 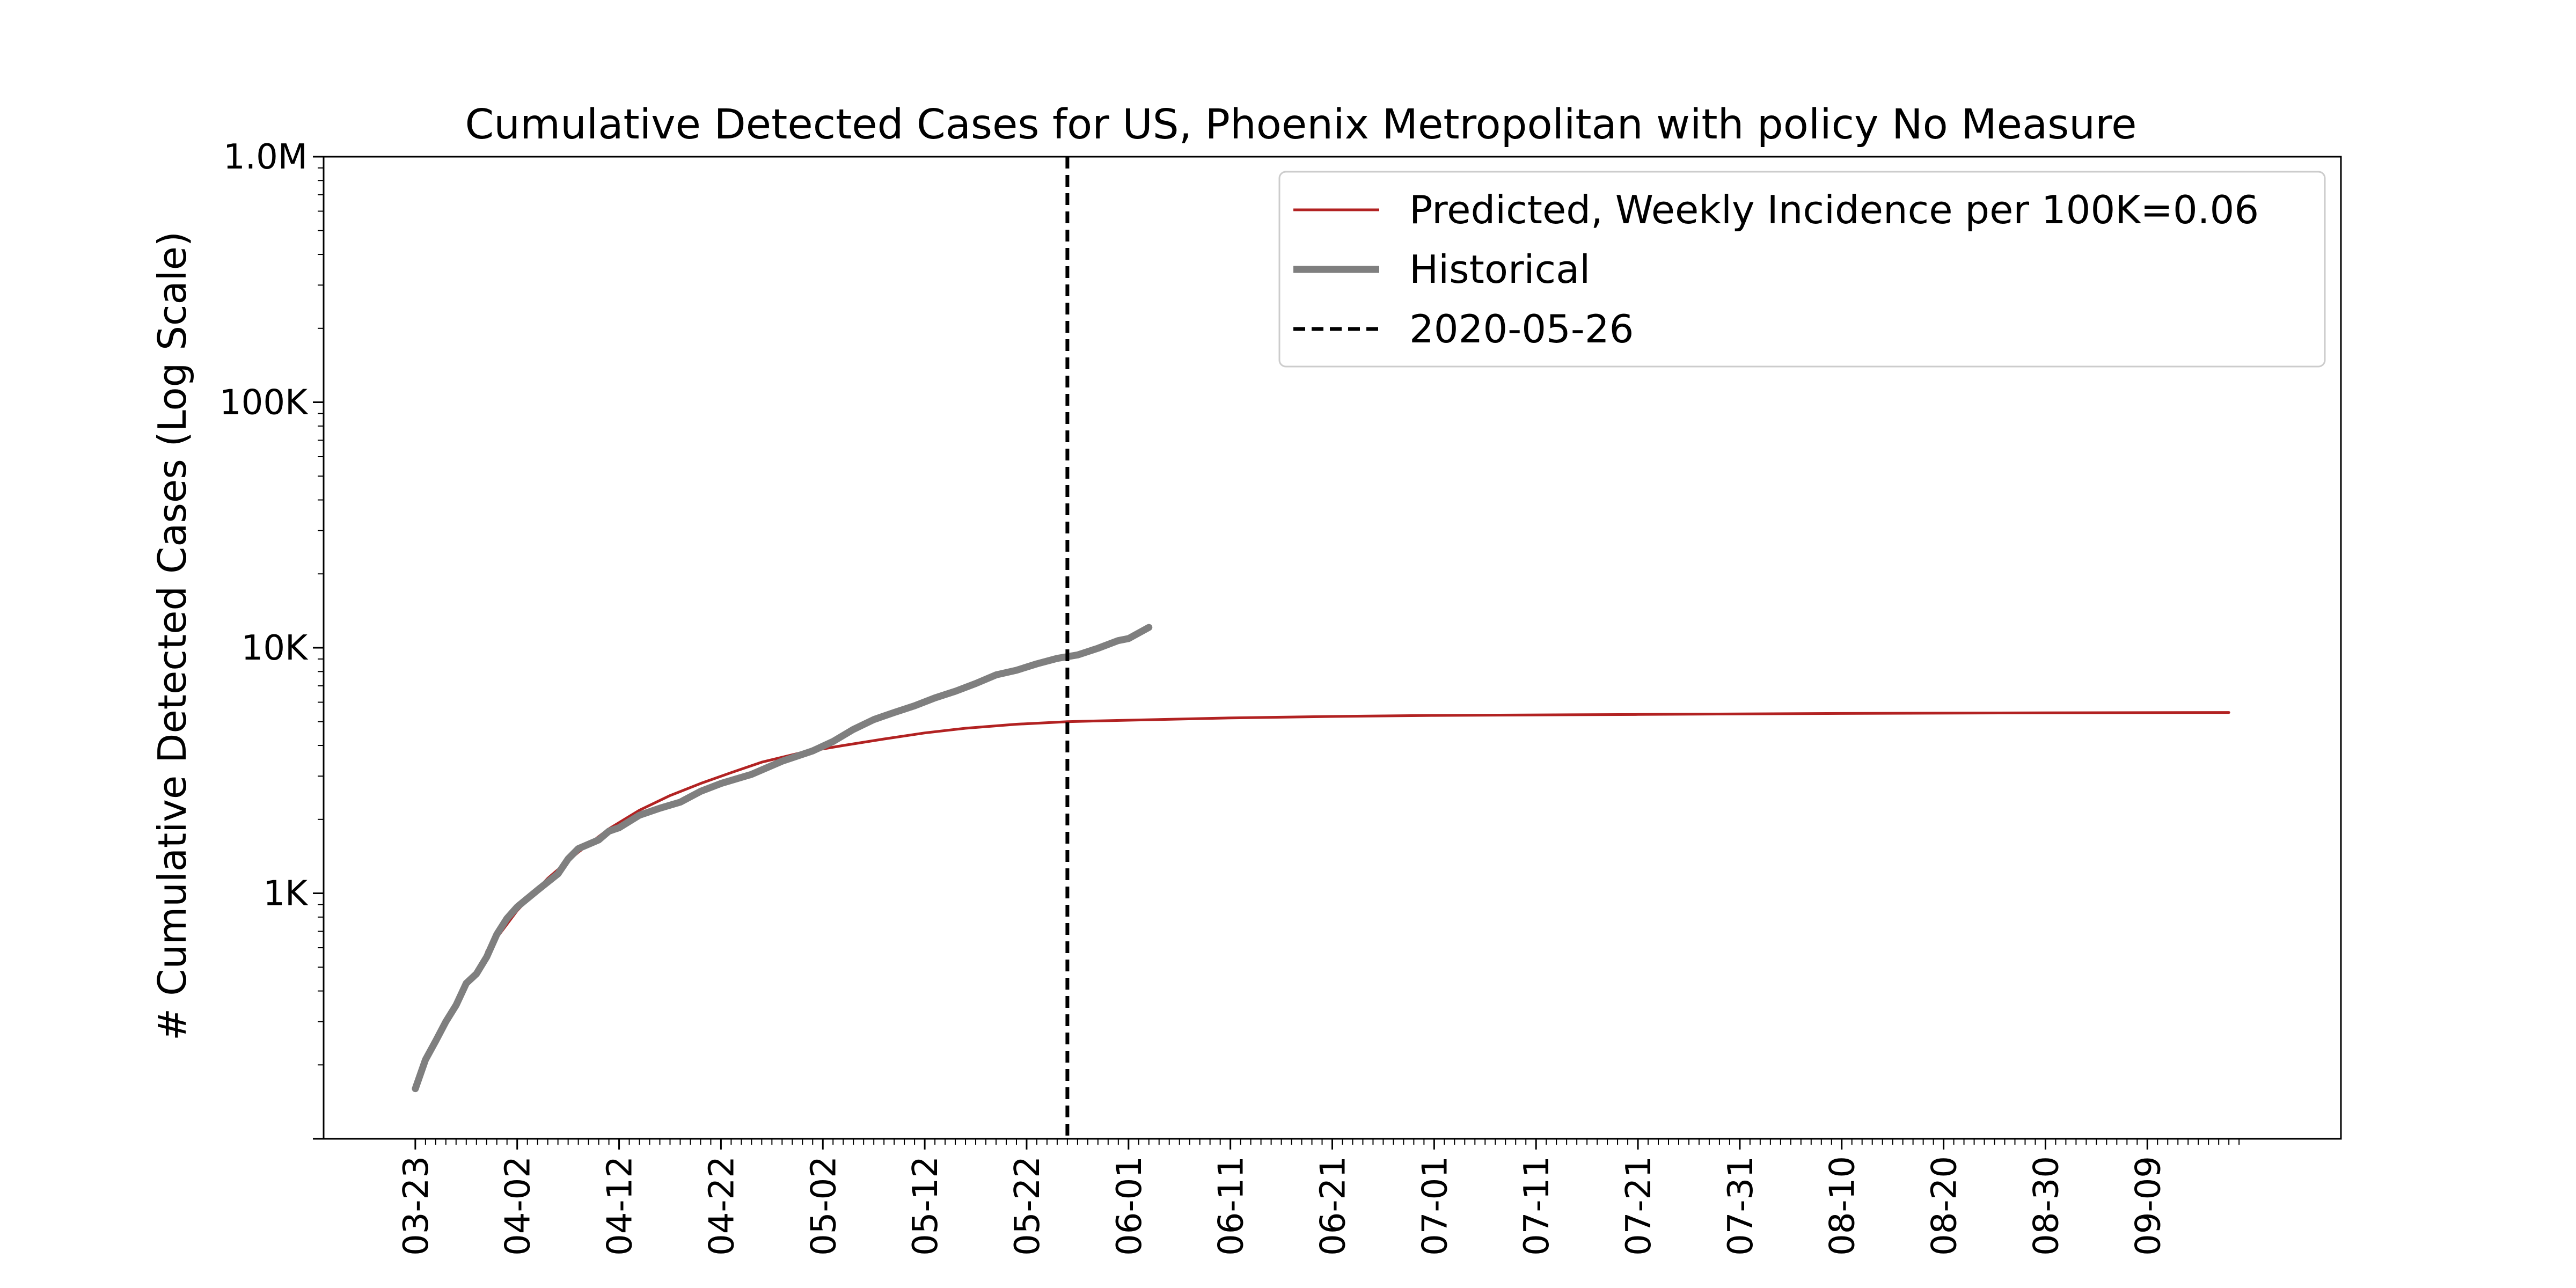 I want to click on historical-series-line, so click(x=782, y=858).